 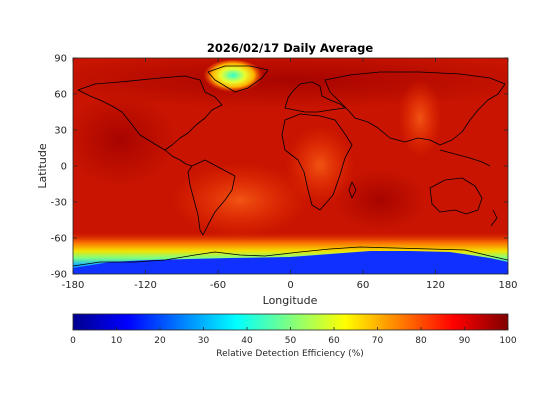 What do you see at coordinates (240, 200) in the screenshot?
I see `south-atlantic-warm-region` at bounding box center [240, 200].